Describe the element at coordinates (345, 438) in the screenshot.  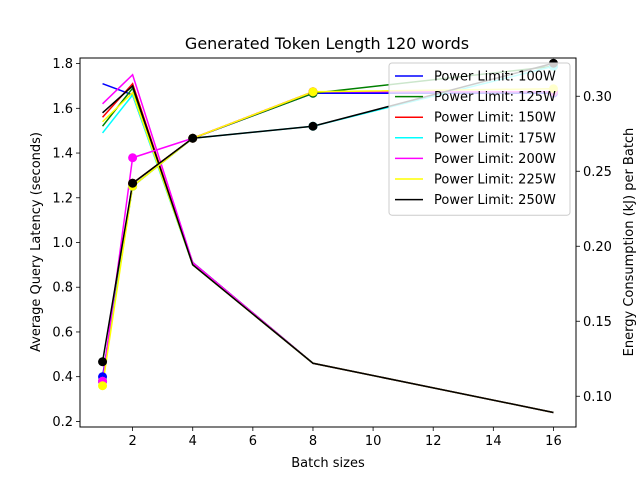
I see `x-axis-ticks: 2 4 6 8 10 12 14 16` at that location.